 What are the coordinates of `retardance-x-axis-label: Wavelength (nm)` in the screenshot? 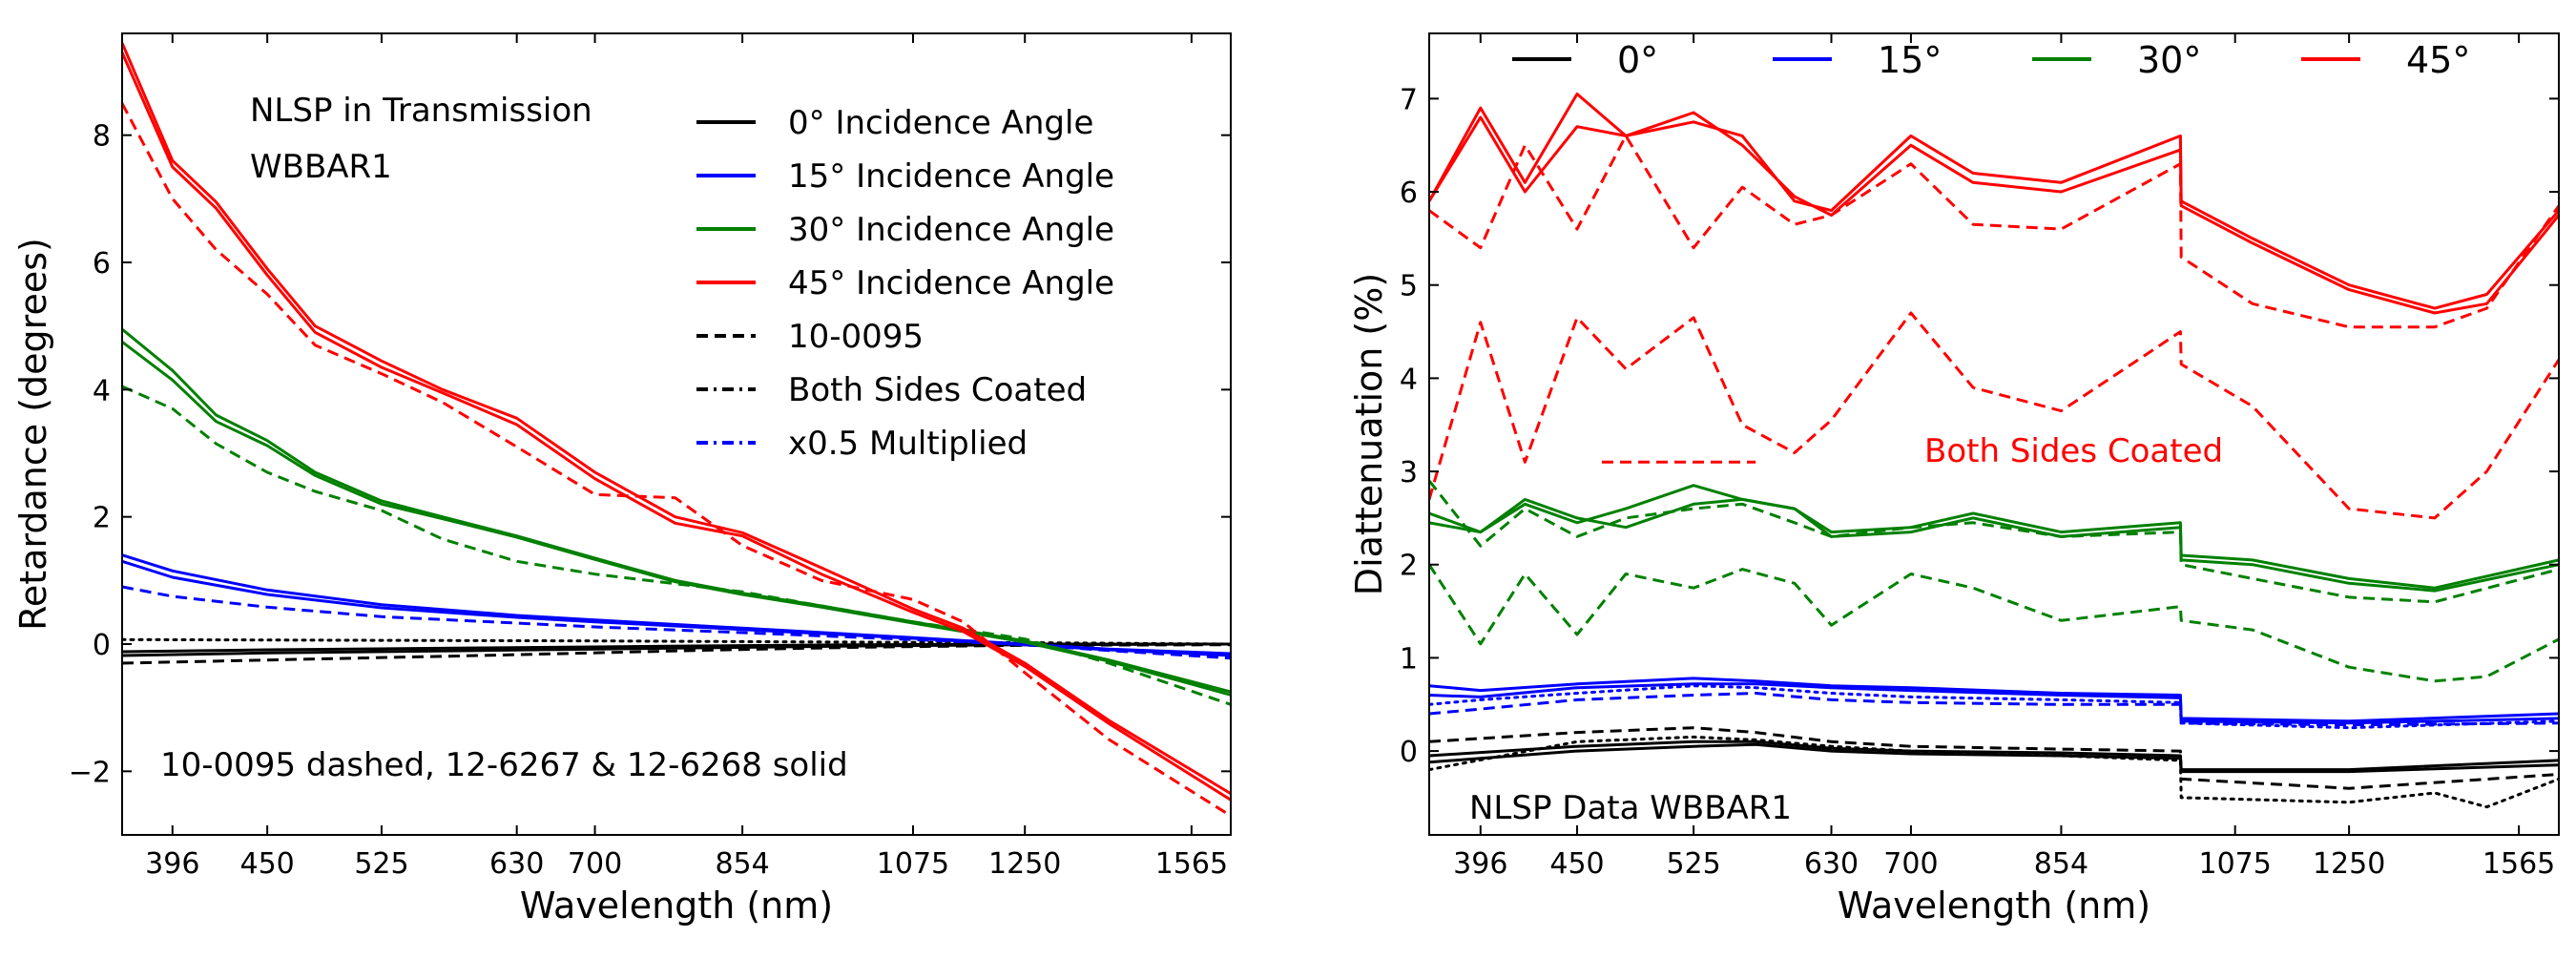 It's located at (676, 906).